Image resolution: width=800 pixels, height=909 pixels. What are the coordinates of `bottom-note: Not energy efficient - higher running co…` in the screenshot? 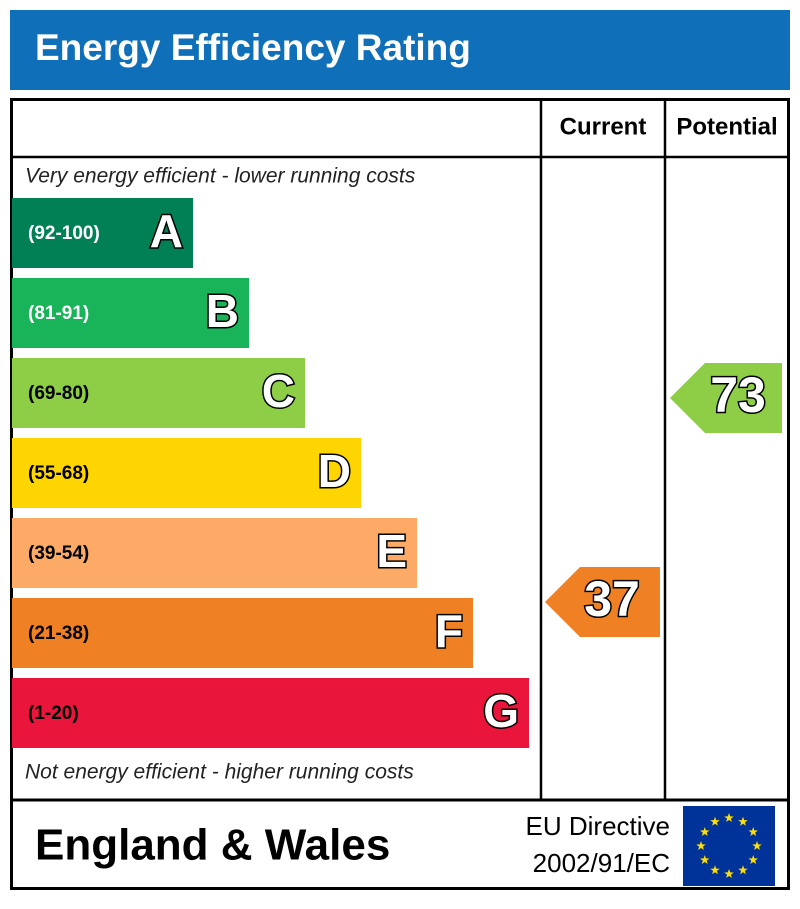 It's located at (219, 772).